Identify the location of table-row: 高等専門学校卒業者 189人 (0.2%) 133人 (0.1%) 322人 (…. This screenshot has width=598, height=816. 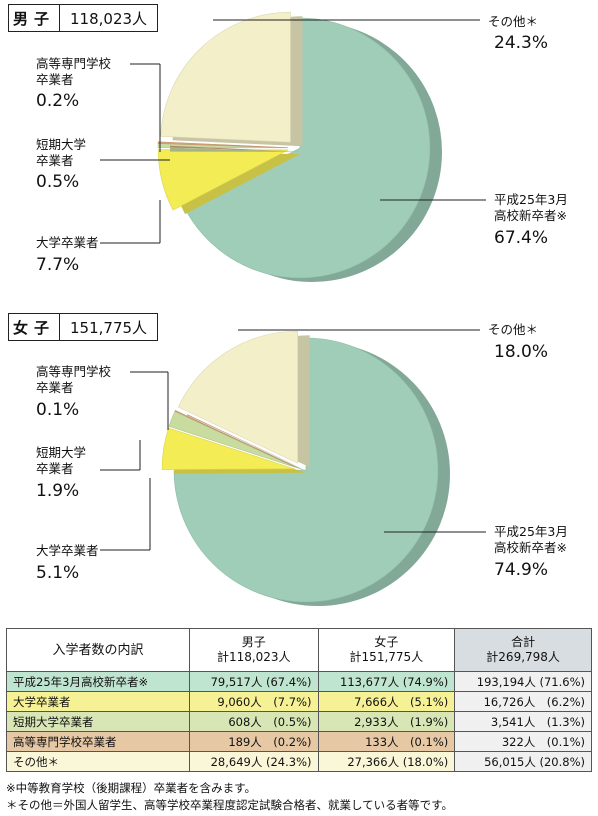
(299, 741).